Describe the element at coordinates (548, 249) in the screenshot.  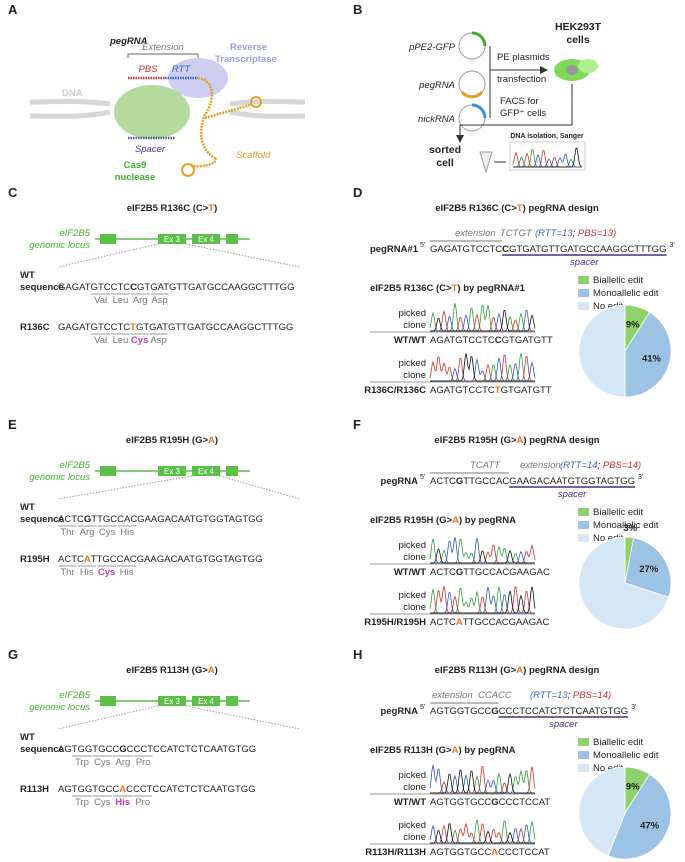
I see `pegrna-seq: GAGATGTCCTCCGTGATGTTGATGCCAAGGCTTTGG` at that location.